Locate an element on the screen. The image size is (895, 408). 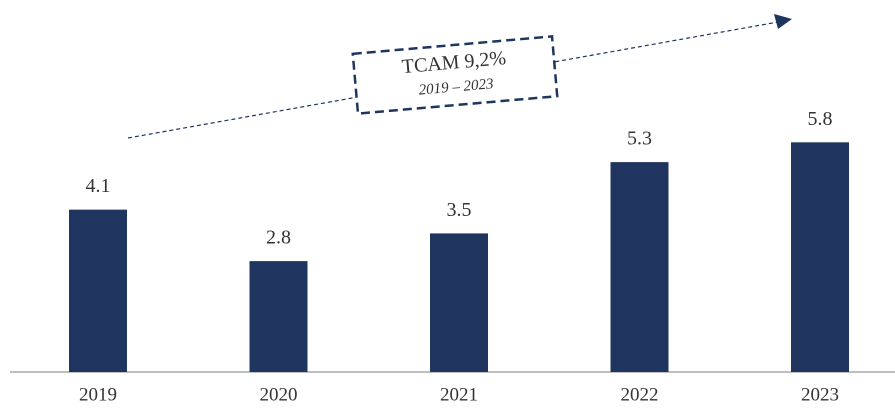
value-label: 5.3 is located at coordinates (639, 139).